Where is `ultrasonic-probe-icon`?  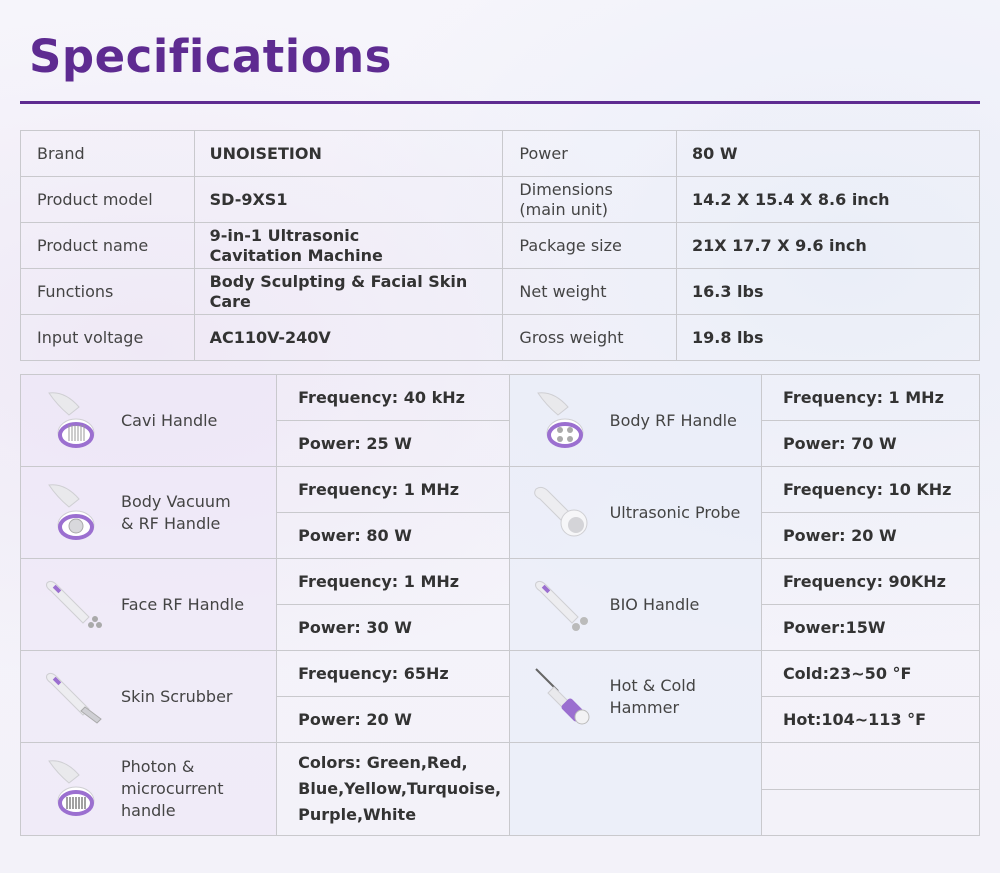
ultrasonic-probe-icon is located at coordinates (564, 513).